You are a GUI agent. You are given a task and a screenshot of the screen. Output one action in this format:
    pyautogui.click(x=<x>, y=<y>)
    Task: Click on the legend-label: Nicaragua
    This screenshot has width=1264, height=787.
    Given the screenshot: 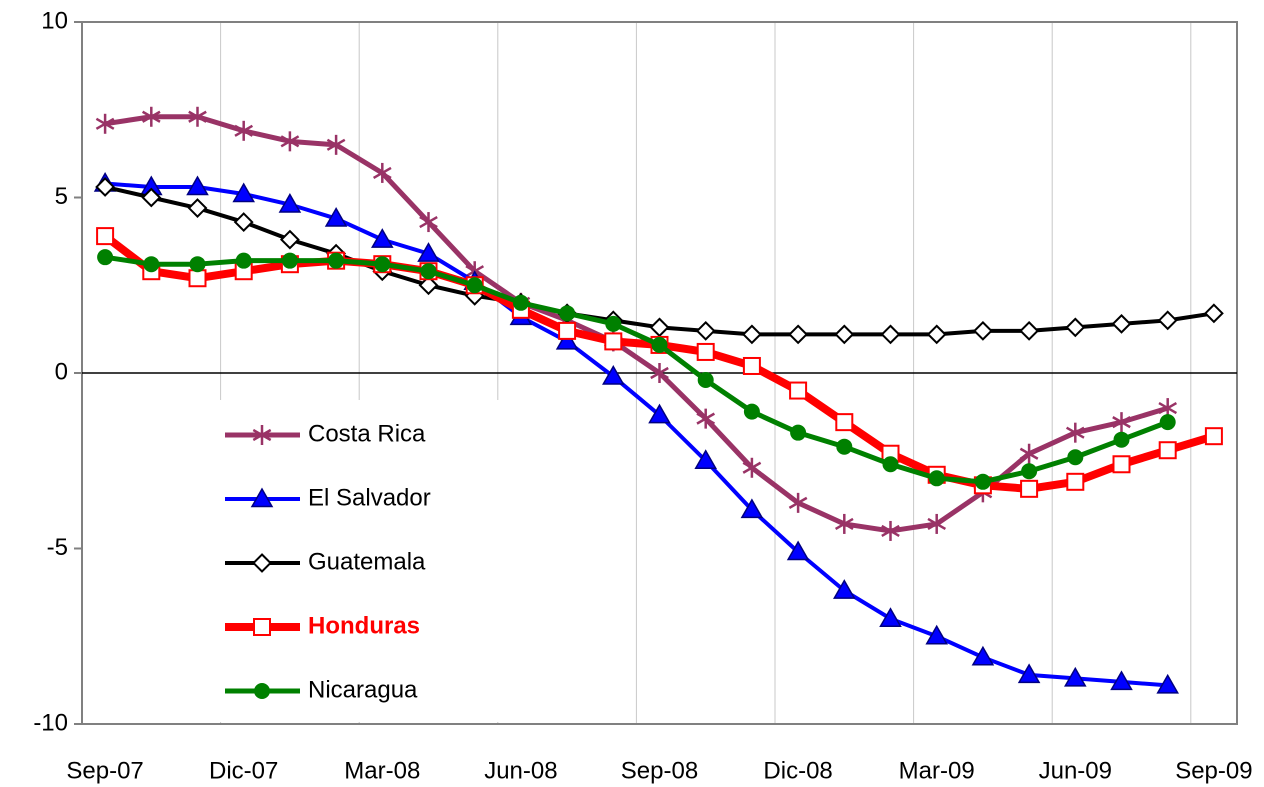 What is the action you would take?
    pyautogui.click(x=363, y=689)
    